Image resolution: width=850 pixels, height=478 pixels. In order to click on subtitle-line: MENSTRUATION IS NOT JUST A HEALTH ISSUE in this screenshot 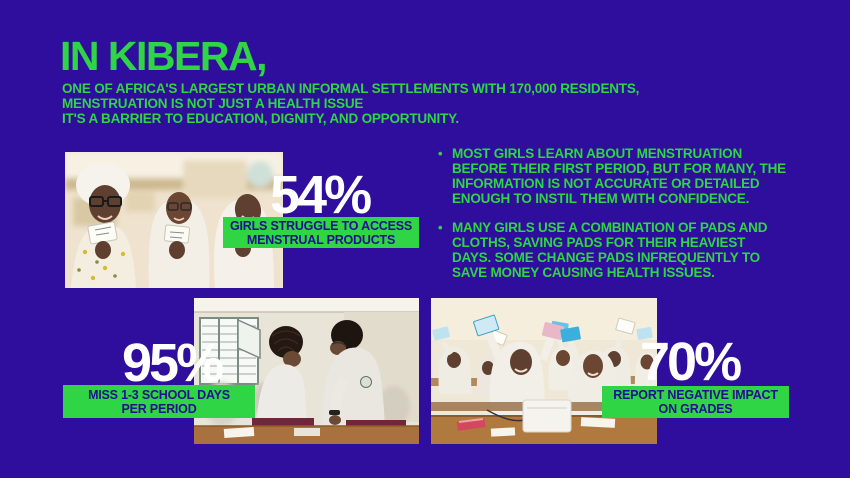, I will do `click(213, 103)`.